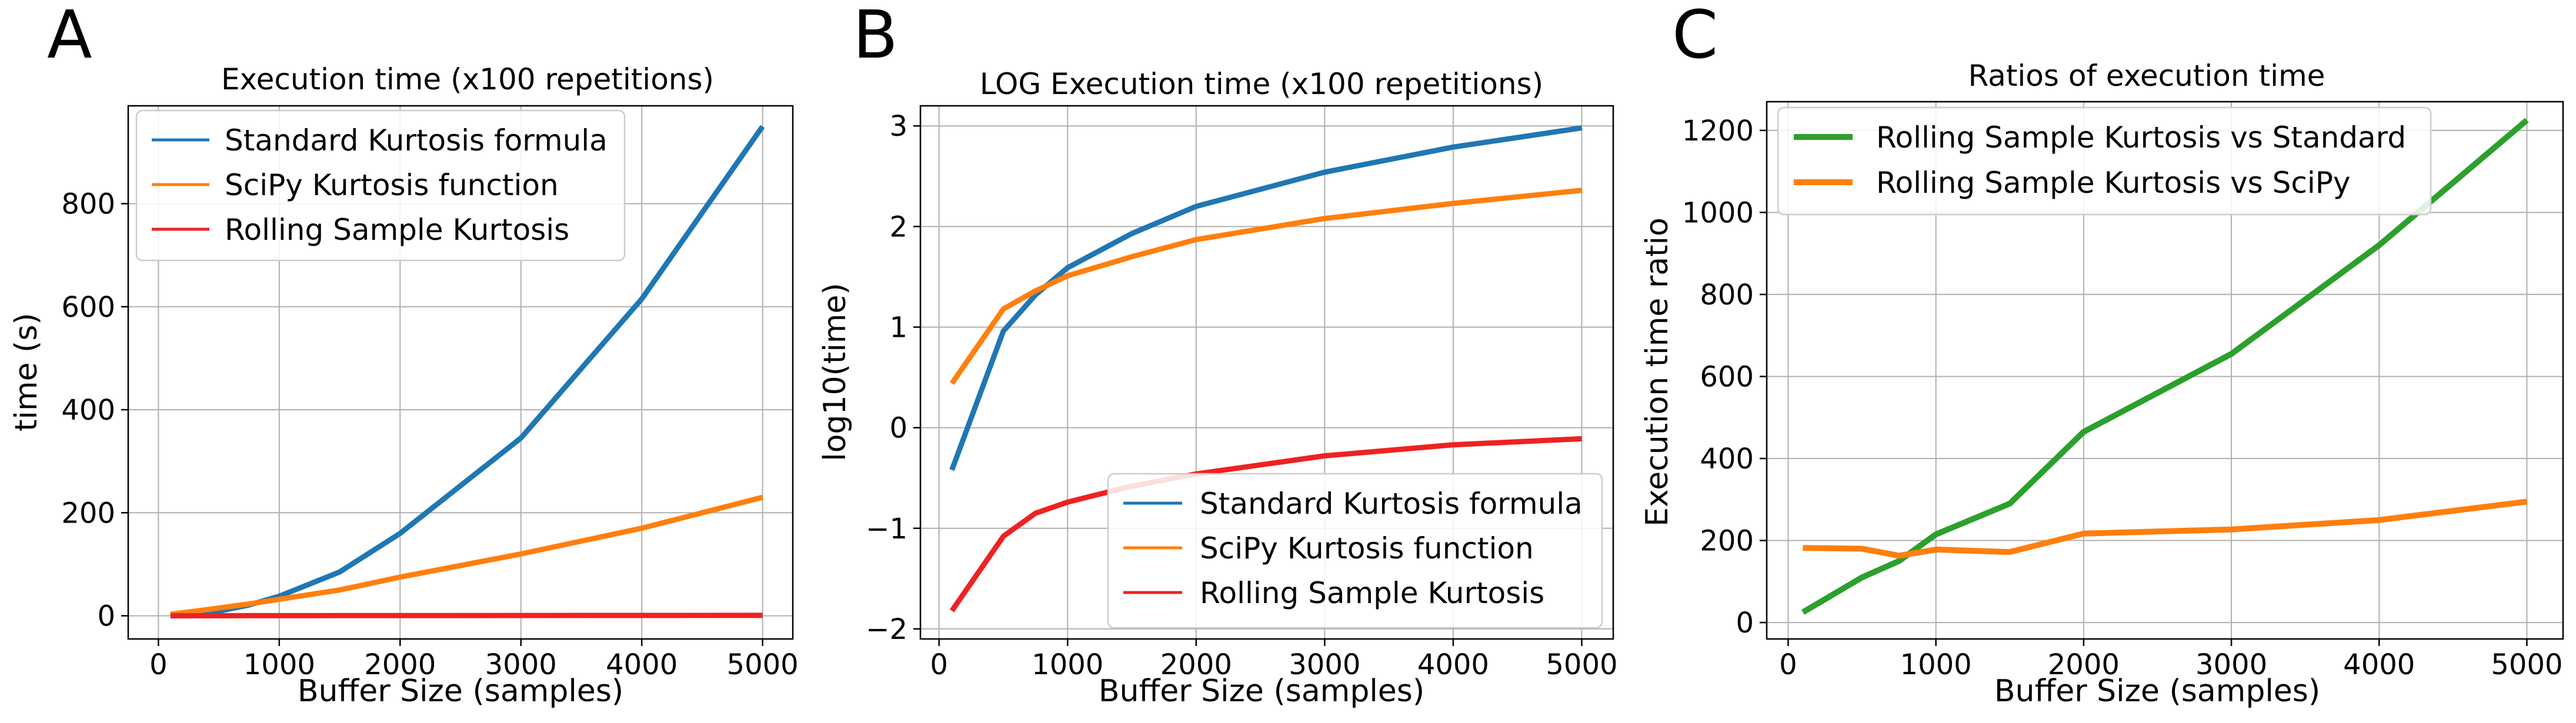 The width and height of the screenshot is (2576, 723). I want to click on panel-a-legend-box, so click(380, 185).